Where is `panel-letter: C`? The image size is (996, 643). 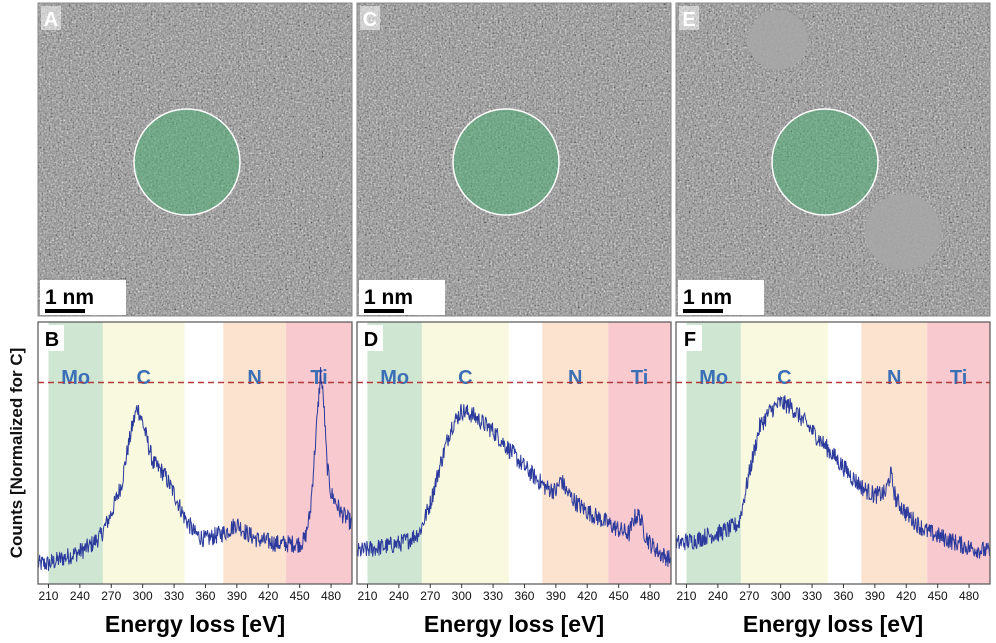
panel-letter: C is located at coordinates (370, 20).